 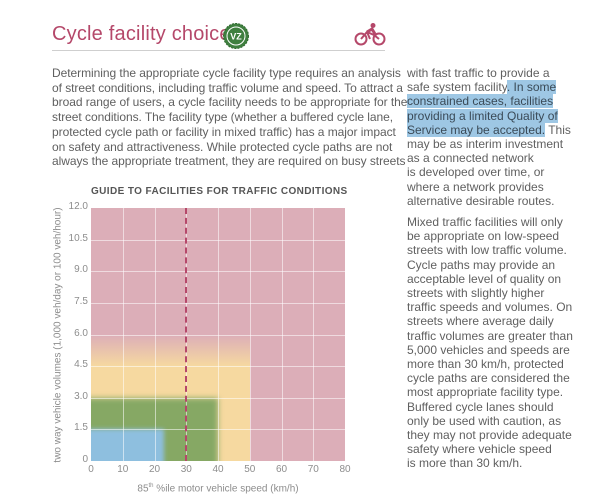 I want to click on text-line: alternative desirable routes., so click(x=480, y=201).